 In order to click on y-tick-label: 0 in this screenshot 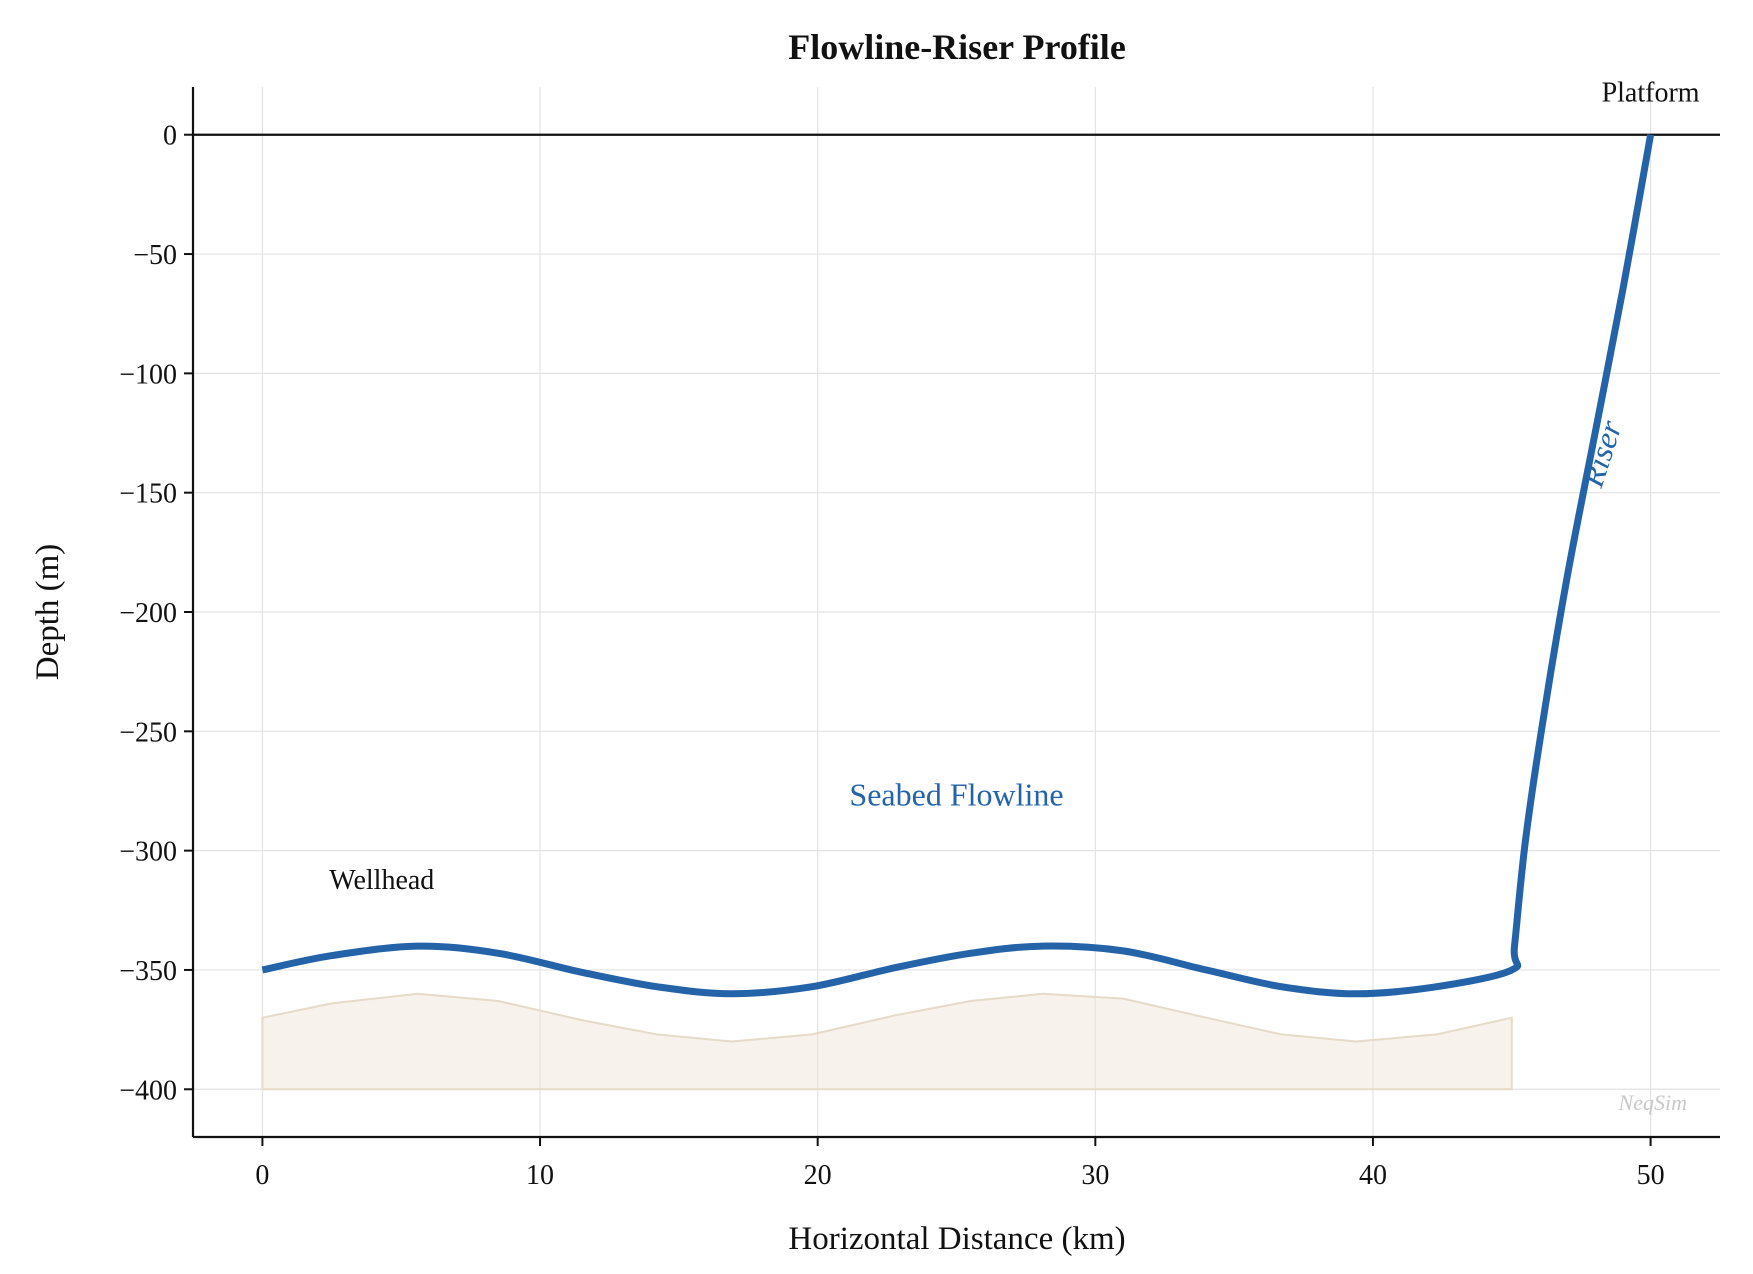, I will do `click(170, 136)`.